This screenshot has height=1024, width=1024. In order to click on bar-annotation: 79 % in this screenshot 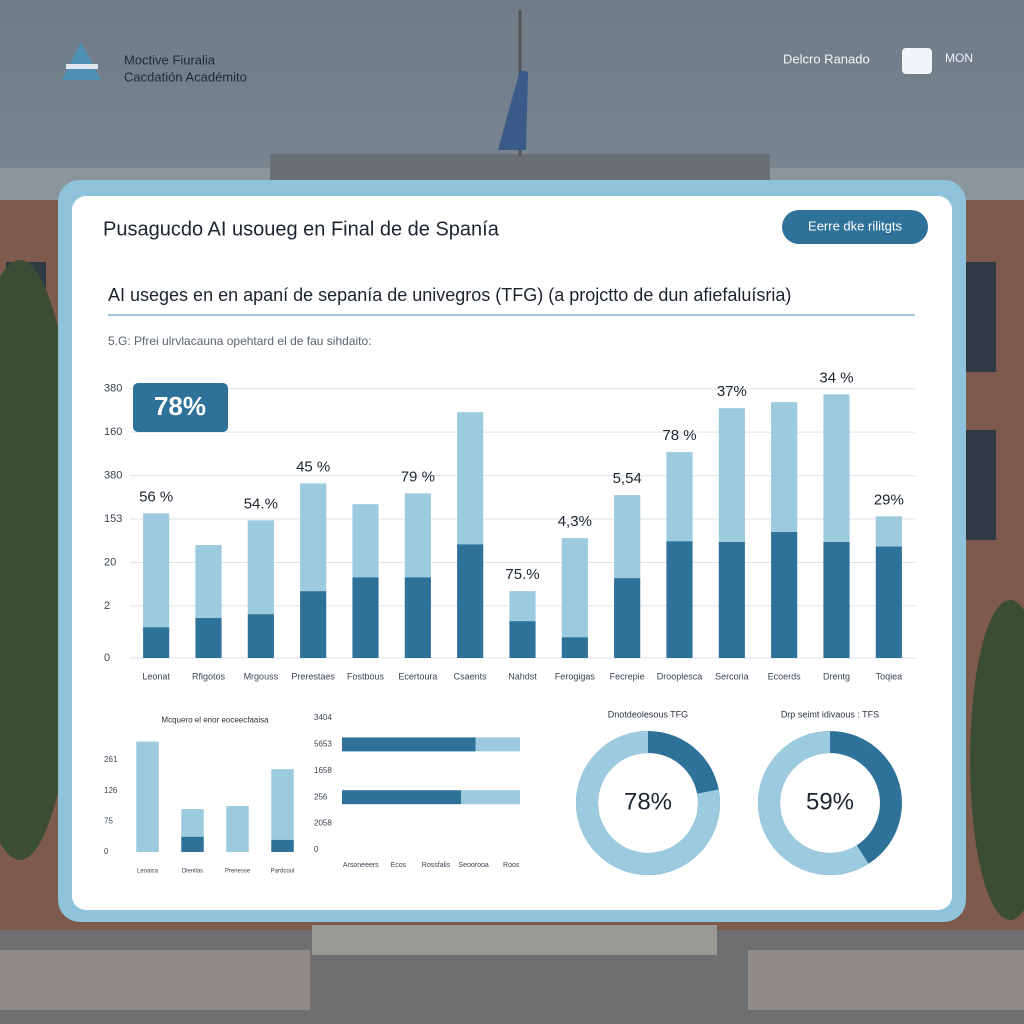, I will do `click(418, 476)`.